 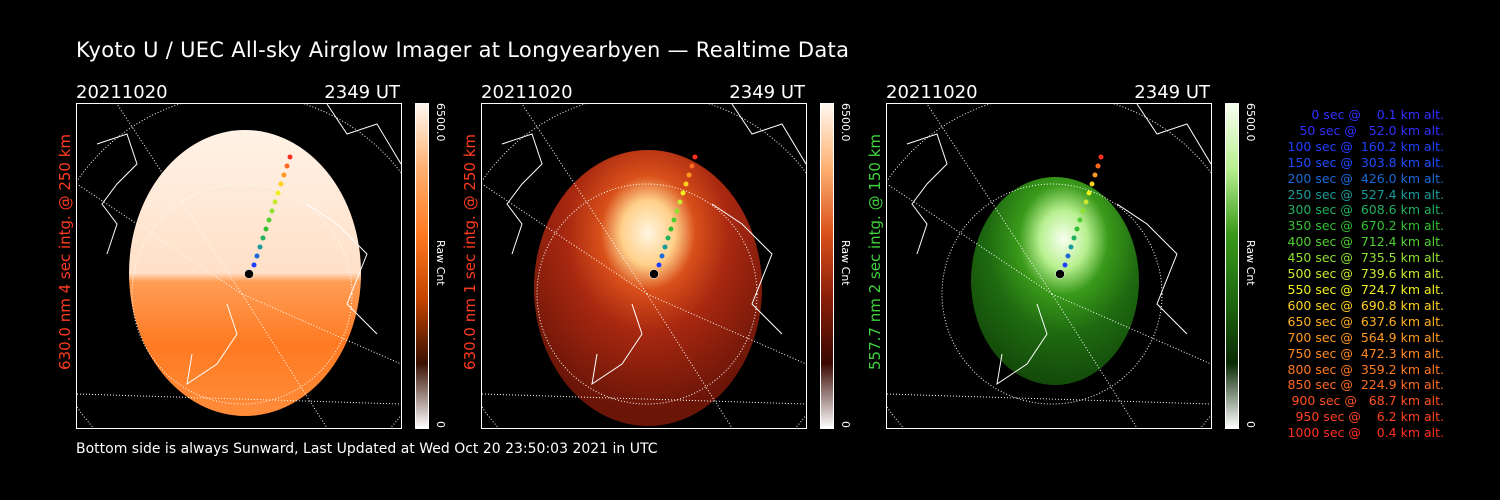 What do you see at coordinates (1369, 417) in the screenshot?
I see `legend-item: 950 sec @ 6.2 km alt.` at bounding box center [1369, 417].